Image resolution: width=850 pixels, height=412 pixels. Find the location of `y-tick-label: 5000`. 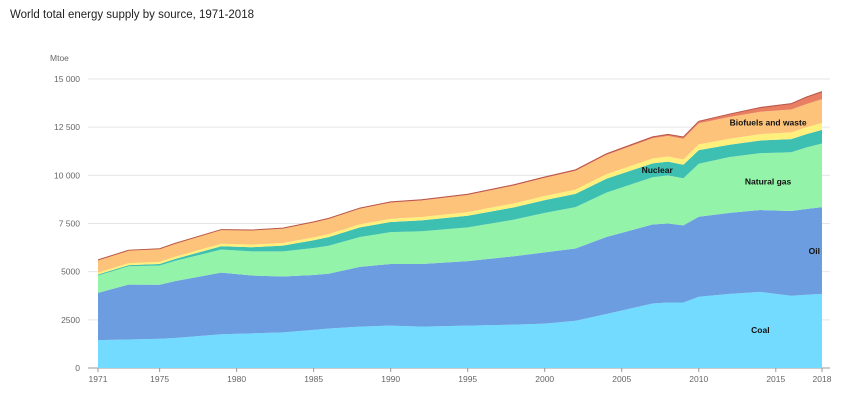

y-tick-label: 5000 is located at coordinates (70, 272).